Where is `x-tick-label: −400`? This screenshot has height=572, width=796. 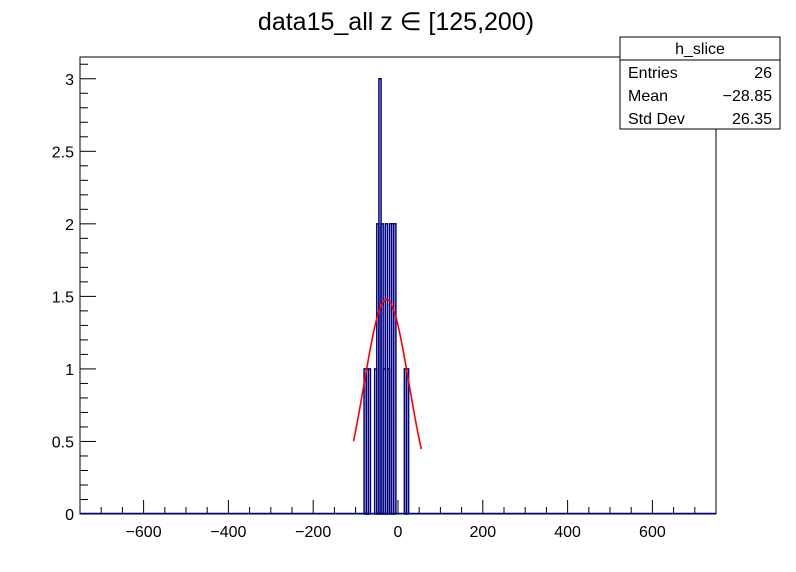 x-tick-label: −400 is located at coordinates (228, 532).